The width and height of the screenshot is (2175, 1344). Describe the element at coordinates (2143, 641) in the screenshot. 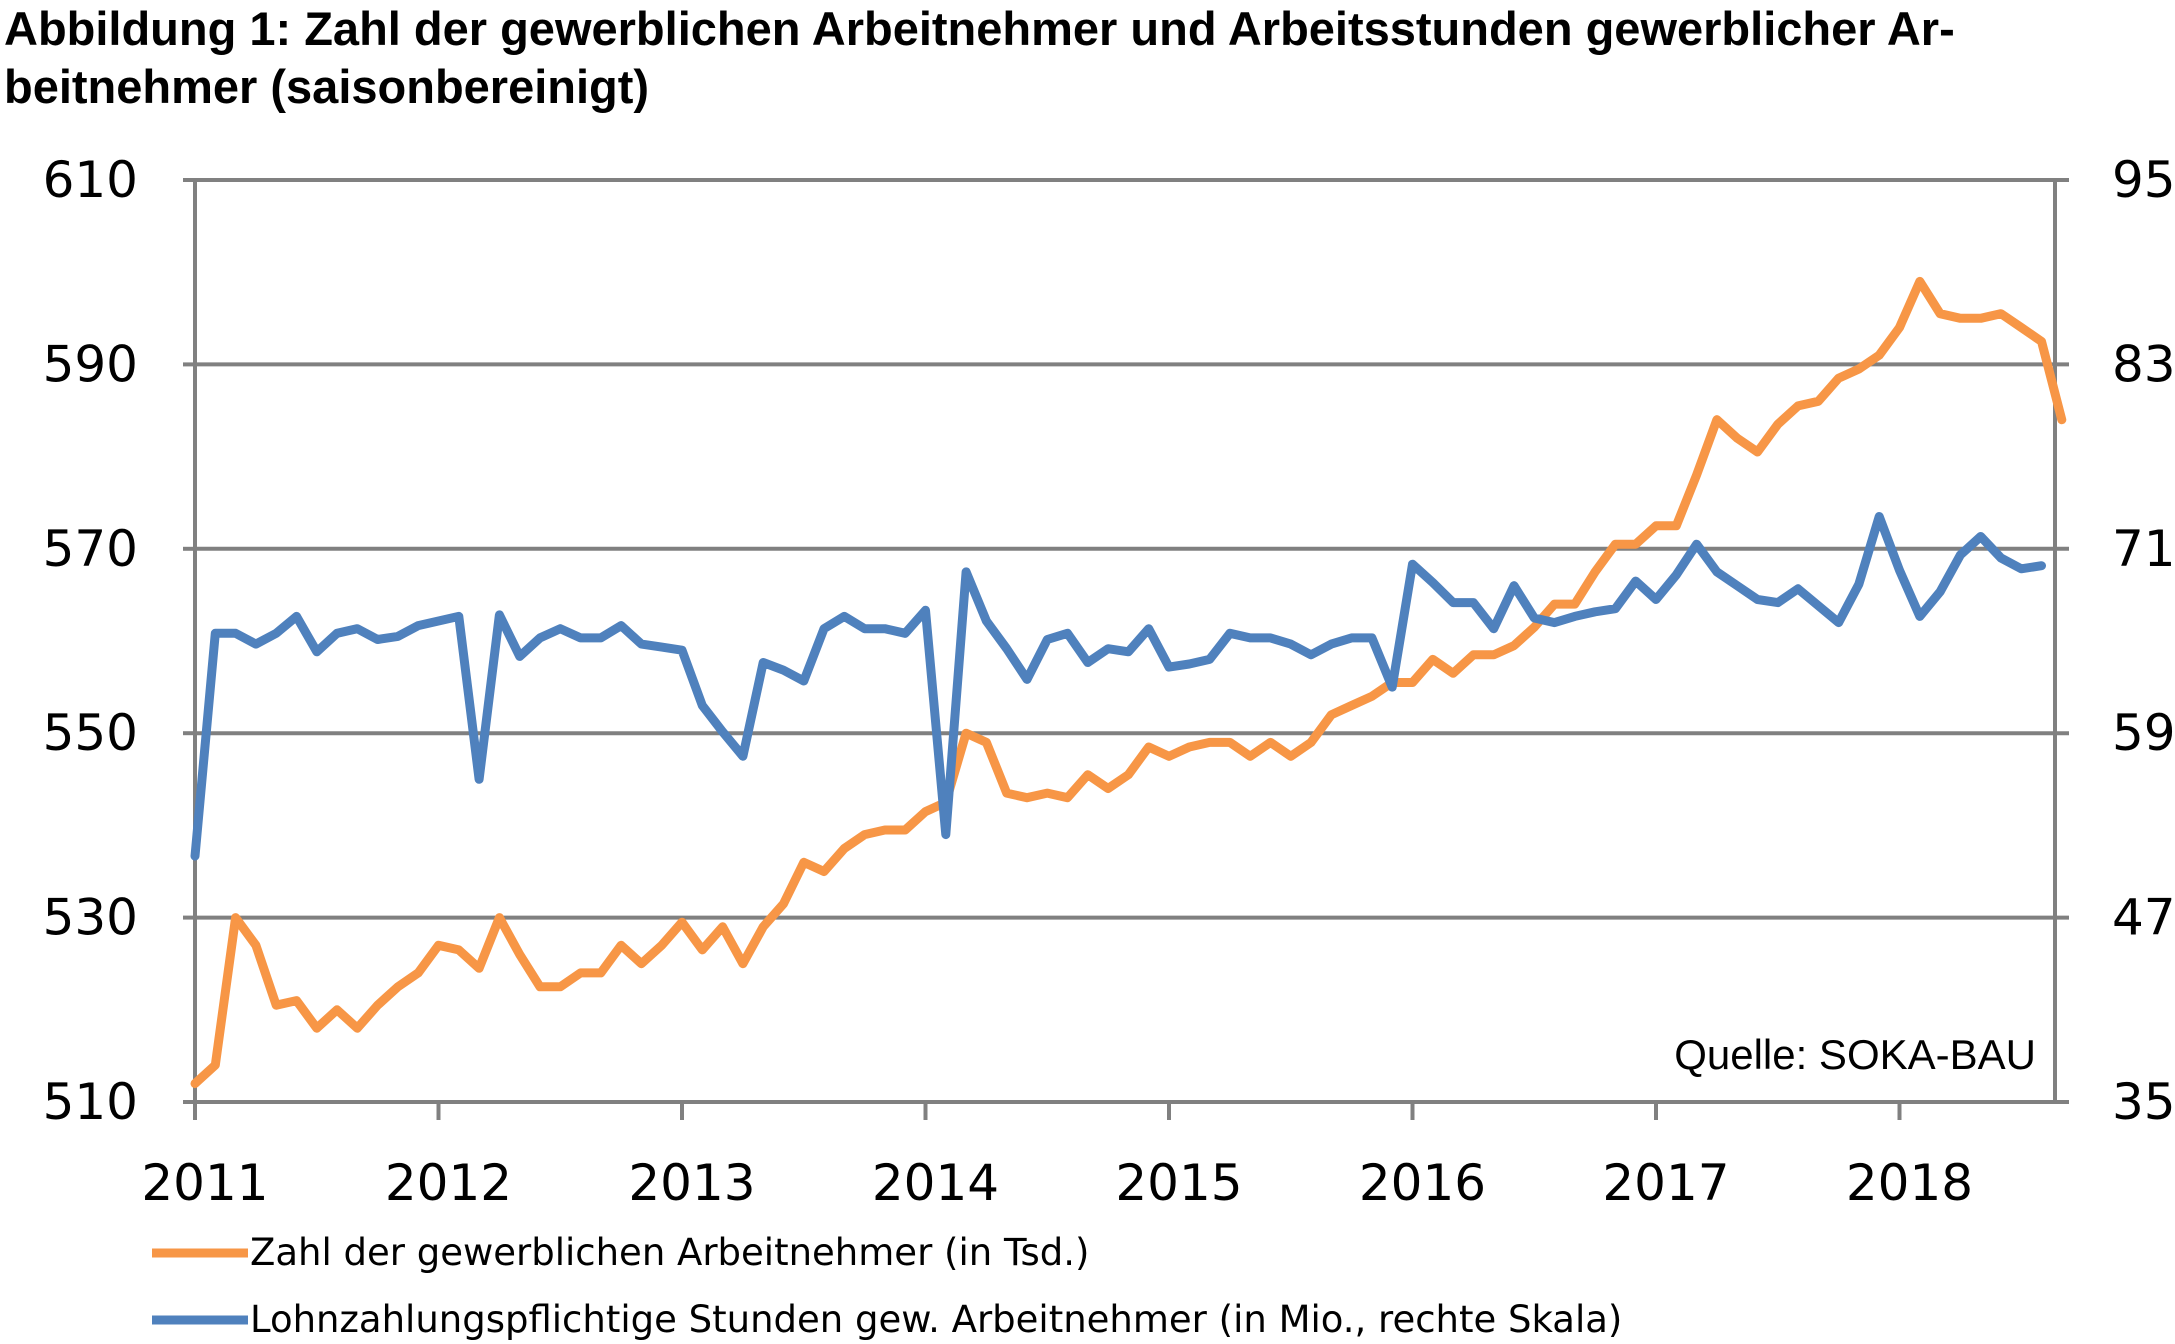

I see `right-axis-ticks: 95 83 71 59 47 35` at that location.